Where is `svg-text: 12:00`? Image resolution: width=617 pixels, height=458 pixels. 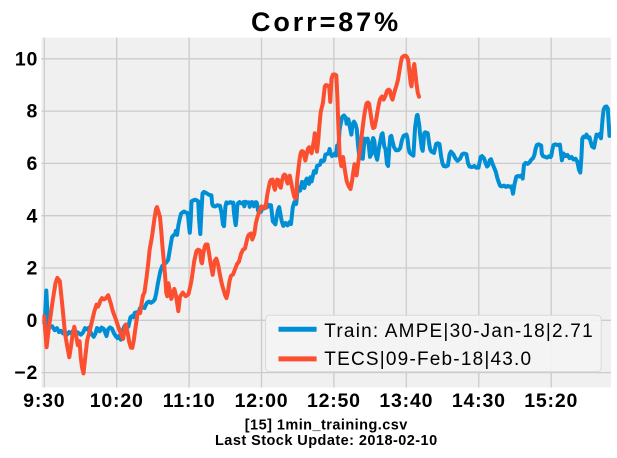
svg-text: 12:00 is located at coordinates (262, 401).